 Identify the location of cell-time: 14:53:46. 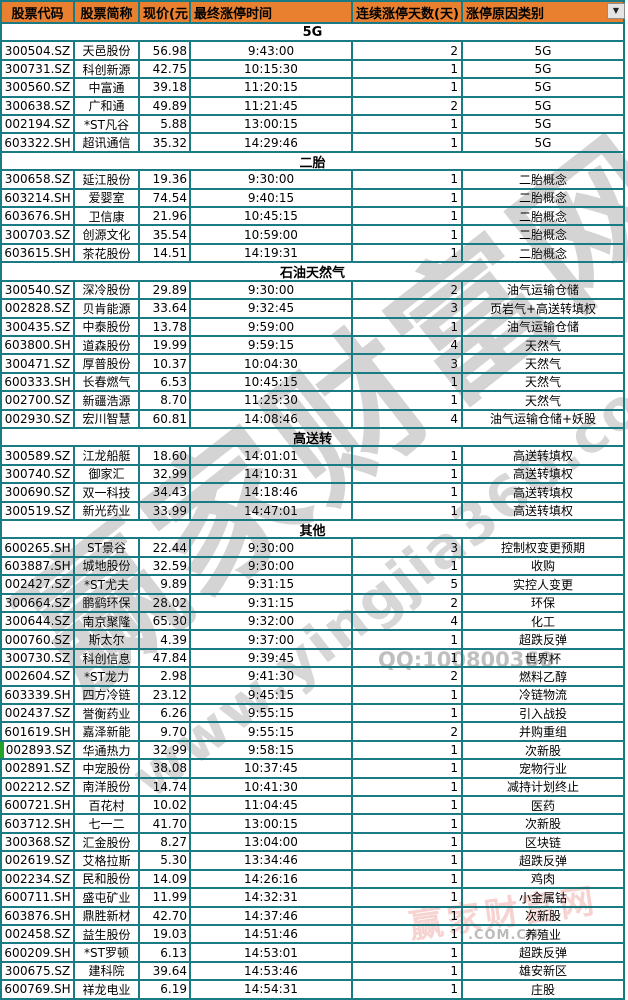
(272, 971).